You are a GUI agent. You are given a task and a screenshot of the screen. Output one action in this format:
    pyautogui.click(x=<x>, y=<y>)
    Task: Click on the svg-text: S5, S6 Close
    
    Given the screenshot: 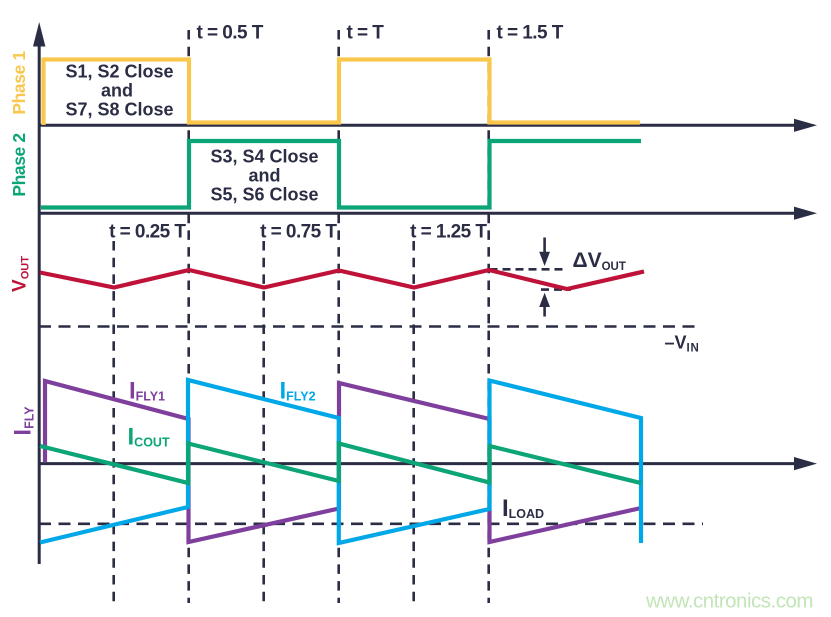 What is the action you would take?
    pyautogui.click(x=264, y=194)
    